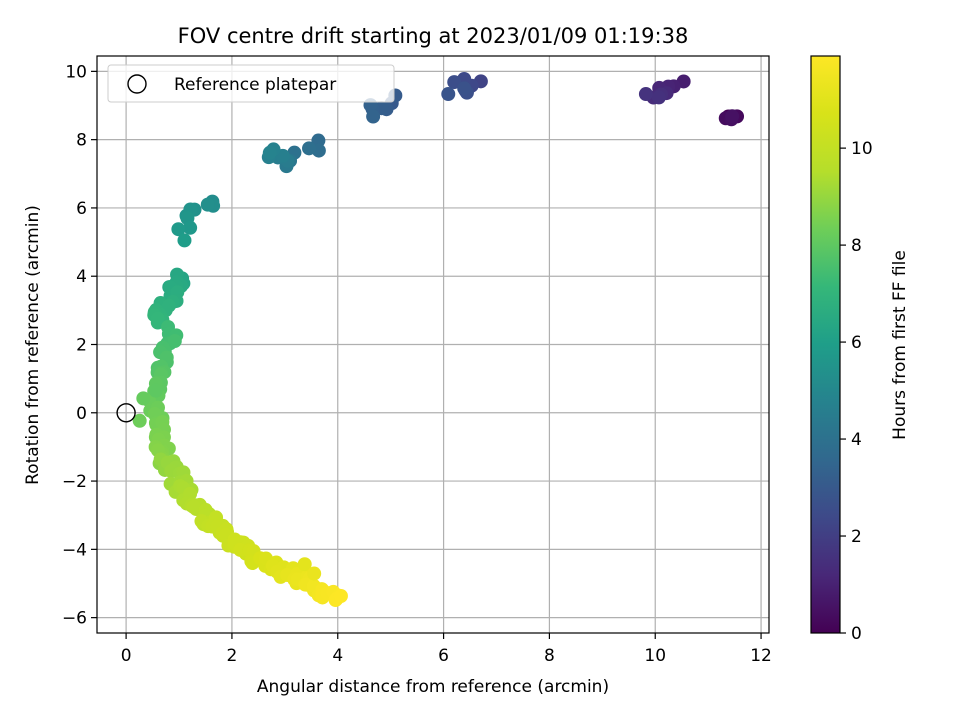 The height and width of the screenshot is (720, 960). I want to click on colorbar-tick-label: 6, so click(856, 343).